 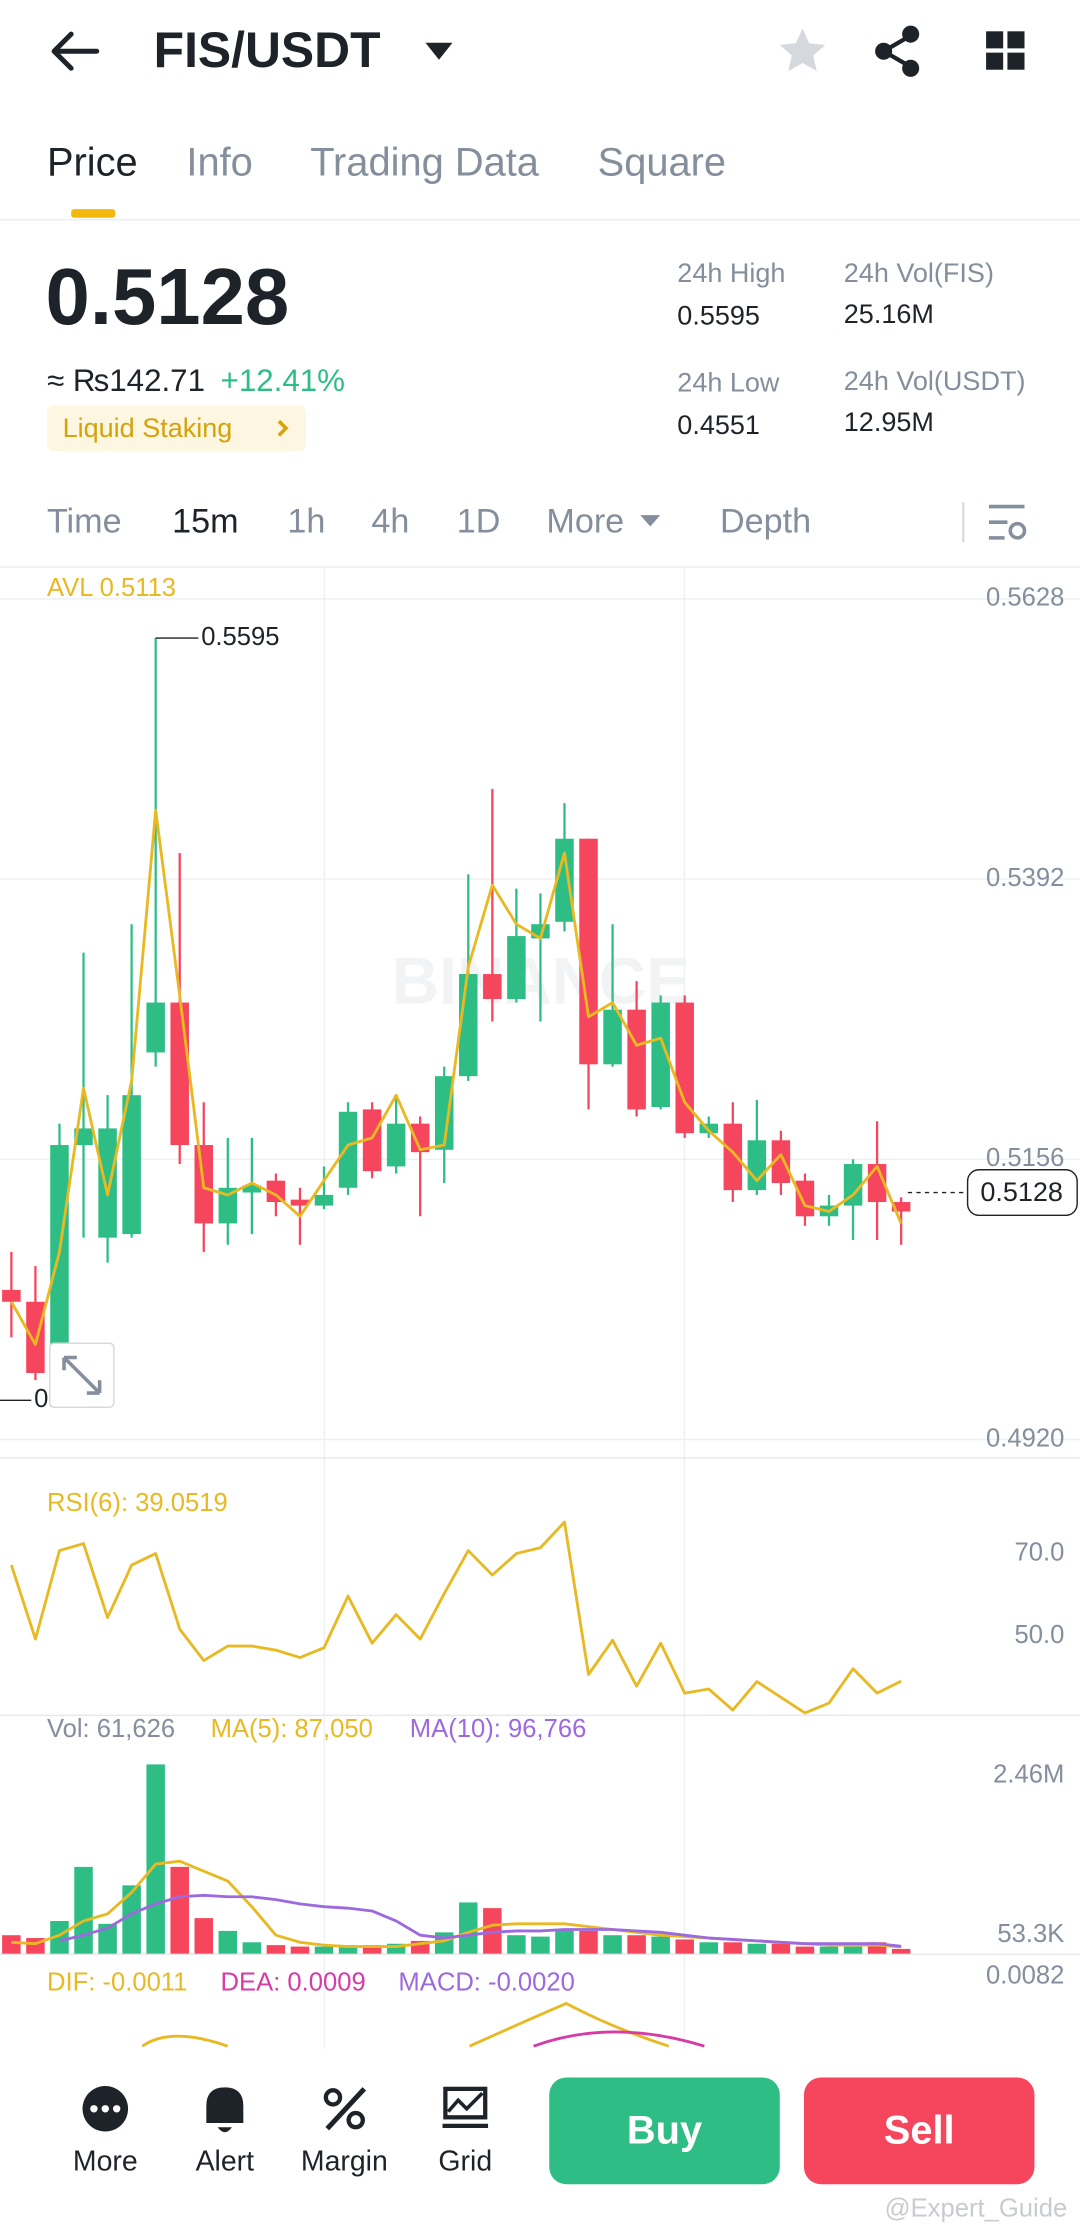 I want to click on y-tick-label: 0.5156, so click(x=1025, y=1158).